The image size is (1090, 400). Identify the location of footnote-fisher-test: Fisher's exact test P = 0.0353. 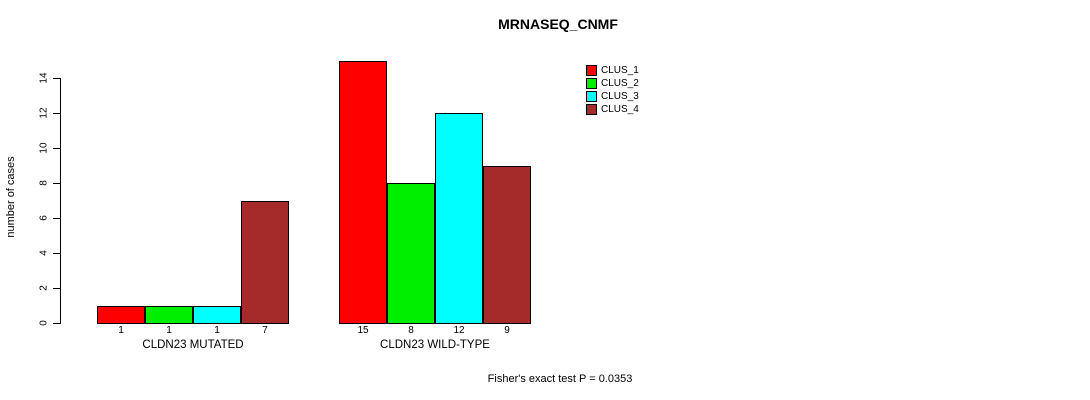
(560, 379).